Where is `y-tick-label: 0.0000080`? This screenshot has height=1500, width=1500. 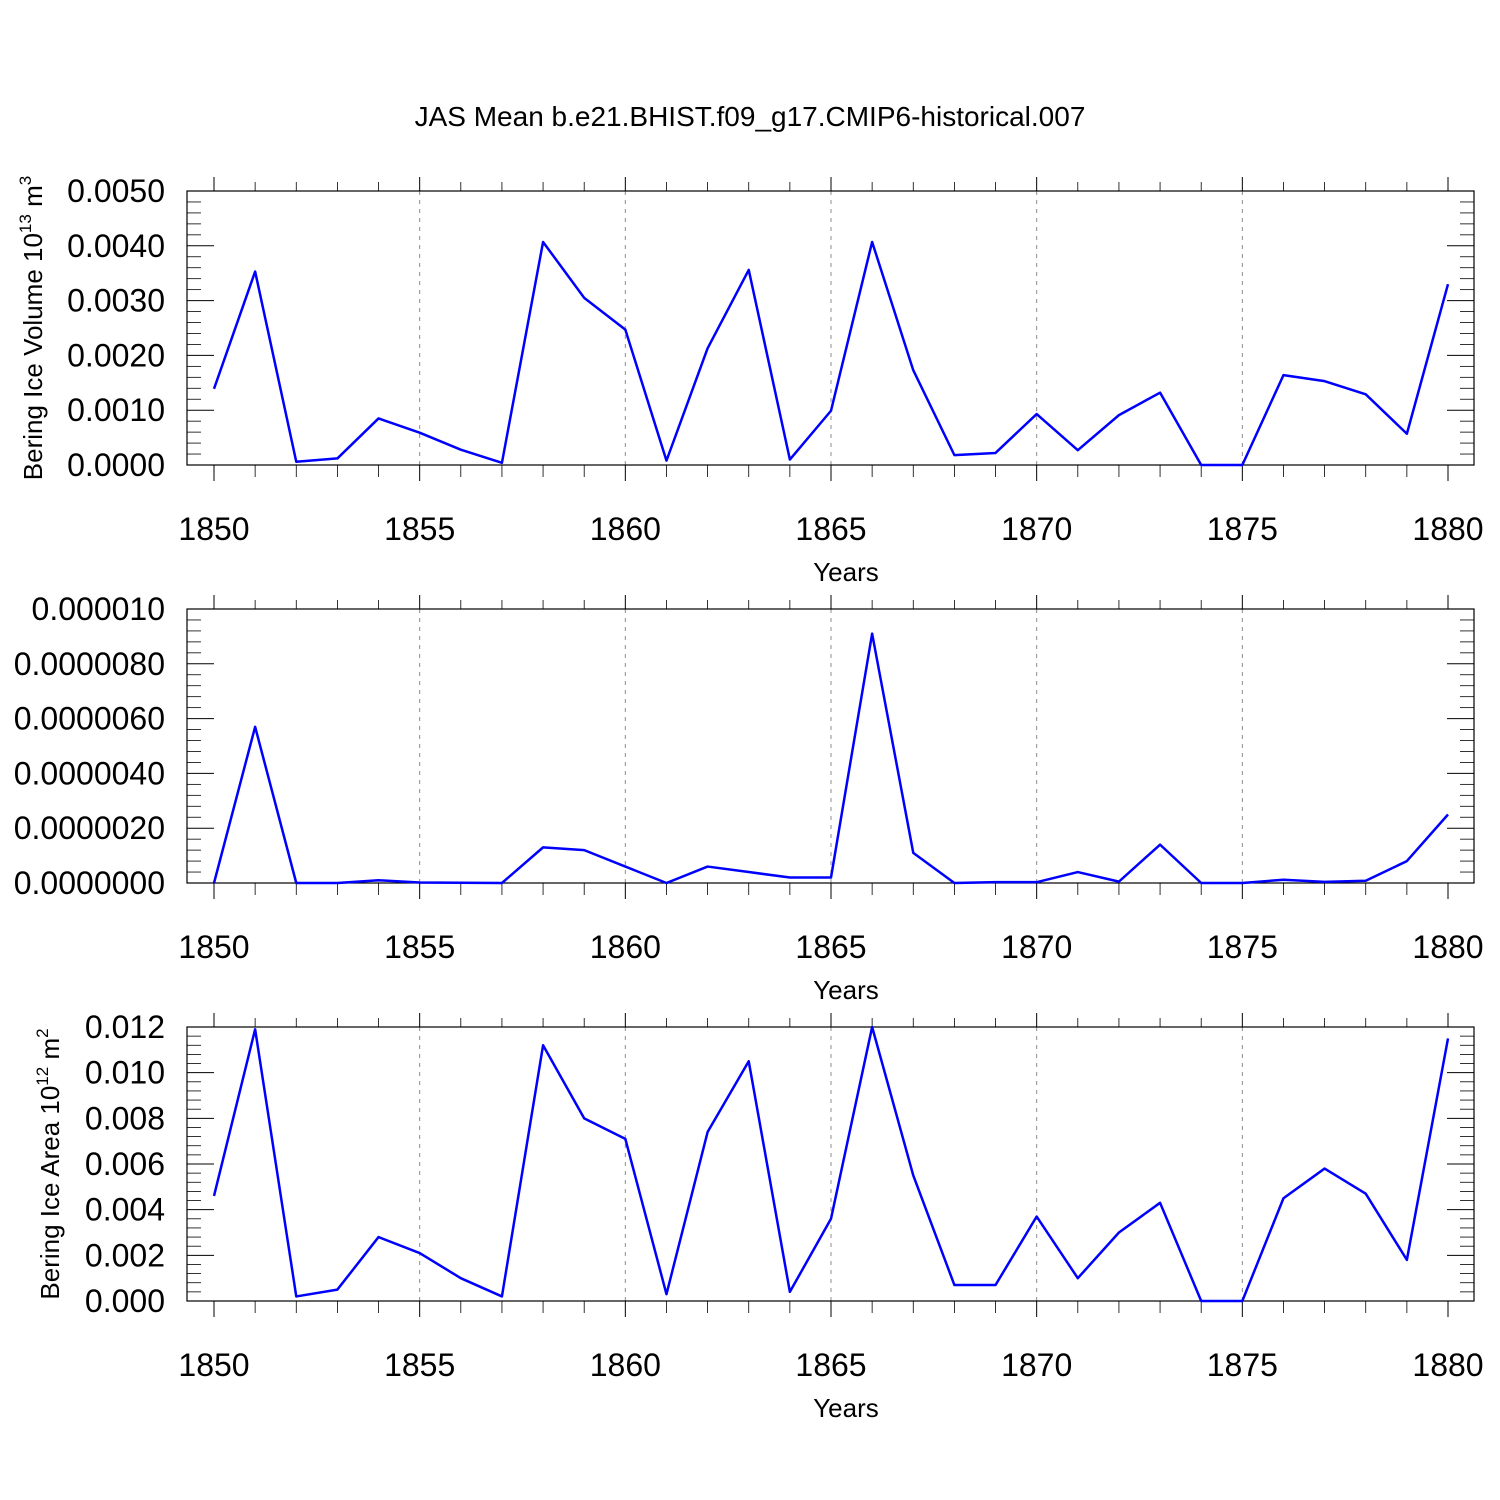 y-tick-label: 0.0000080 is located at coordinates (89, 664).